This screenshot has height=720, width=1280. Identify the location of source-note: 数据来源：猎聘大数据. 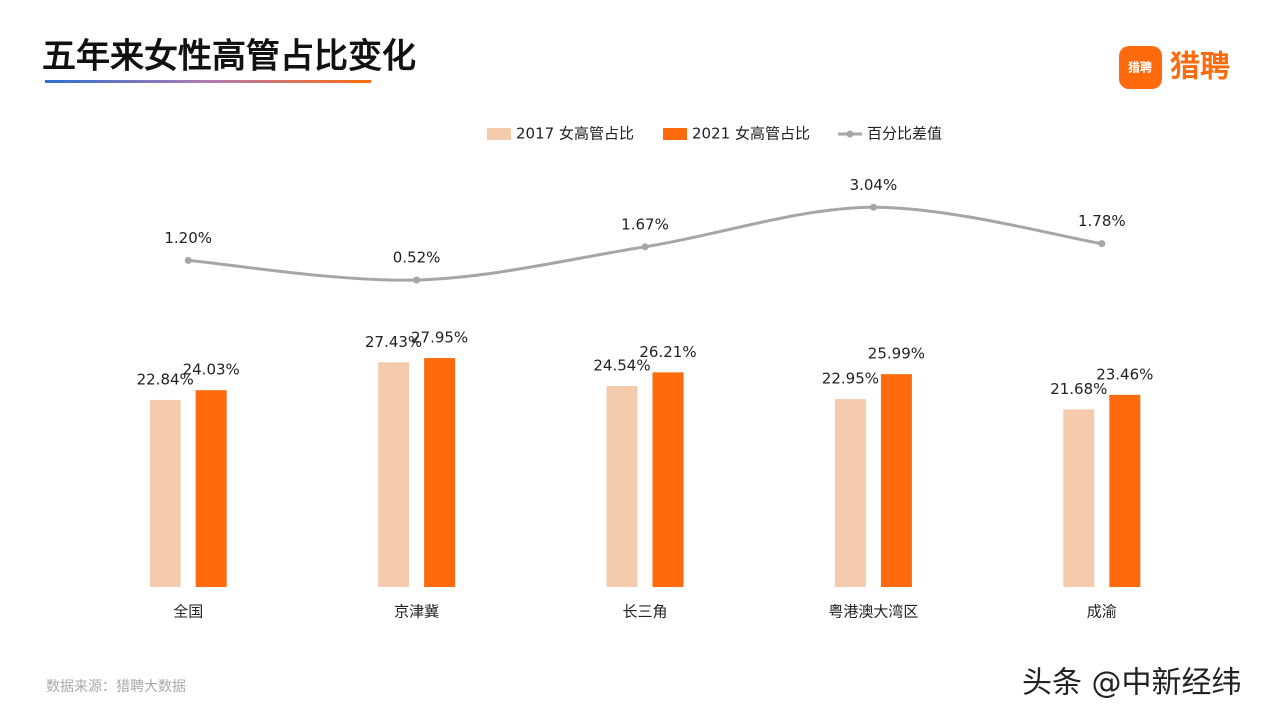
(116, 687).